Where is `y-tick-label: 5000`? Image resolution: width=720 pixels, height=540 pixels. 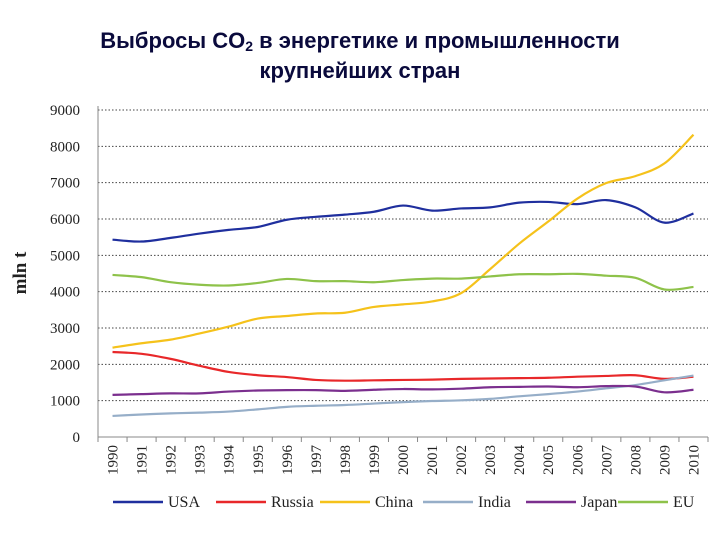 y-tick-label: 5000 is located at coordinates (65, 256).